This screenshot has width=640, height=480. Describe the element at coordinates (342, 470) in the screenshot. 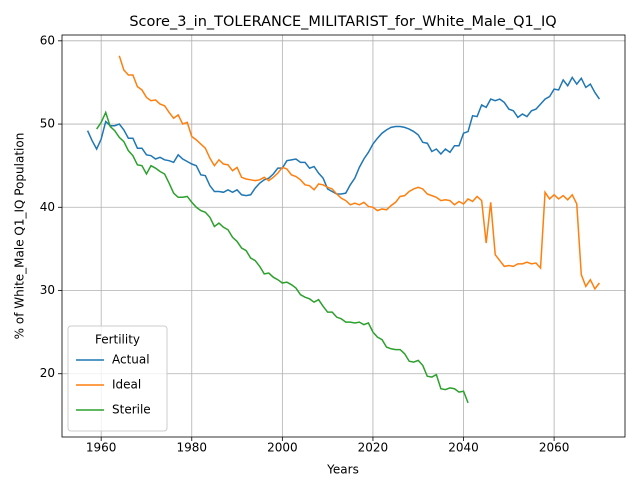

I see `x-axis-label: Years` at that location.